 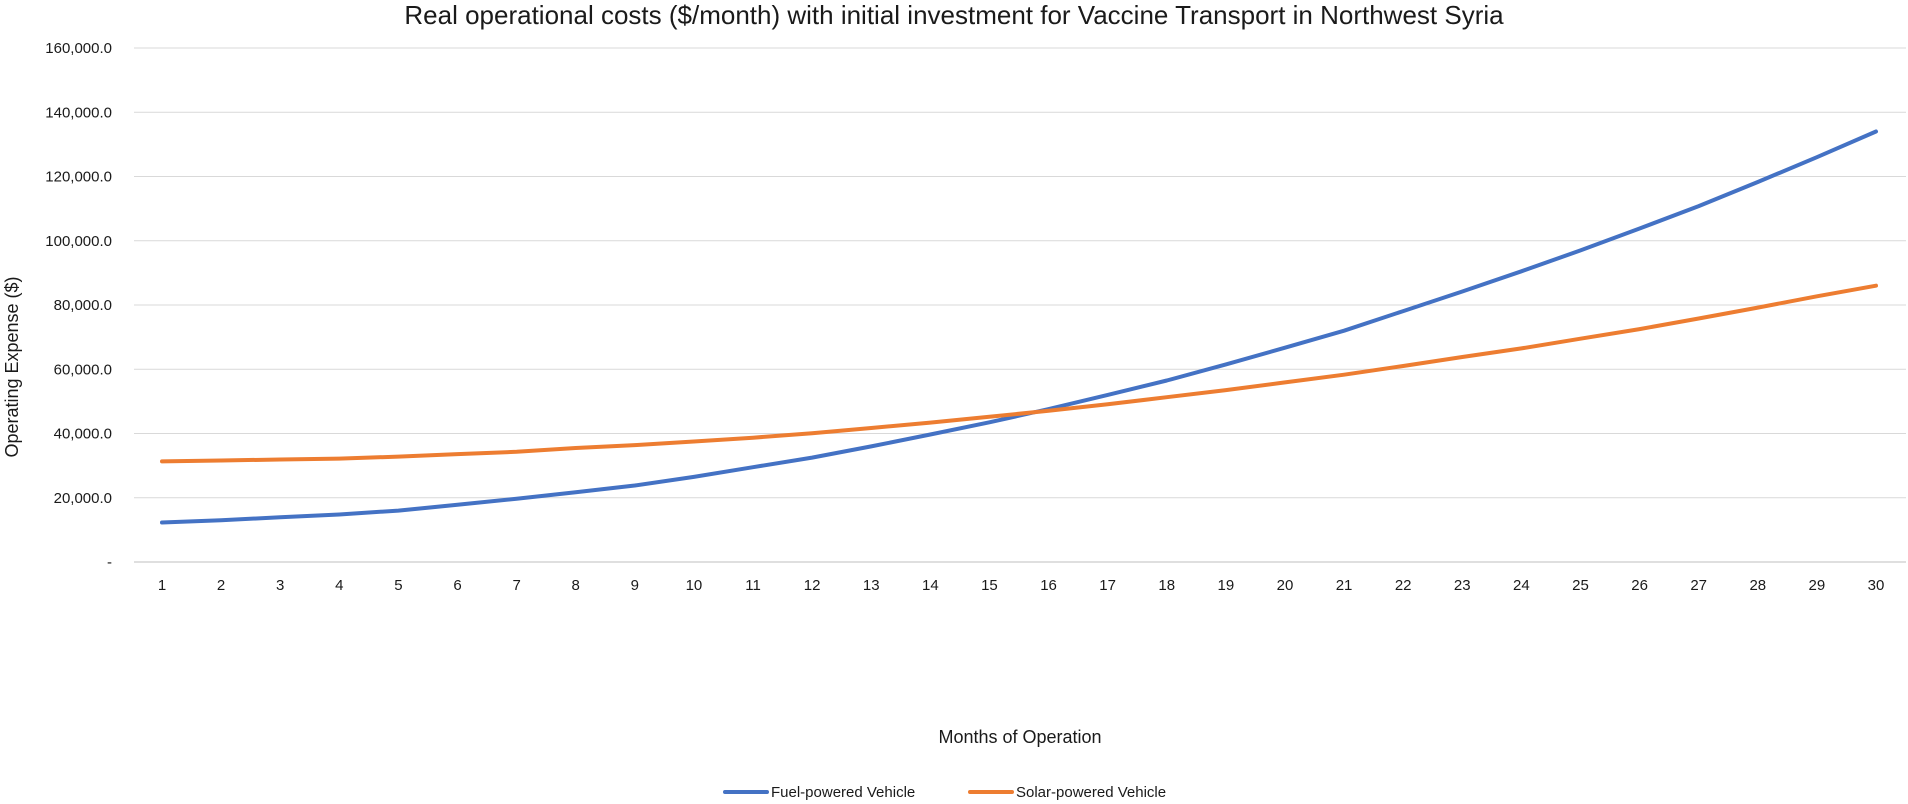 What do you see at coordinates (1166, 585) in the screenshot?
I see `x-tick-label: 18` at bounding box center [1166, 585].